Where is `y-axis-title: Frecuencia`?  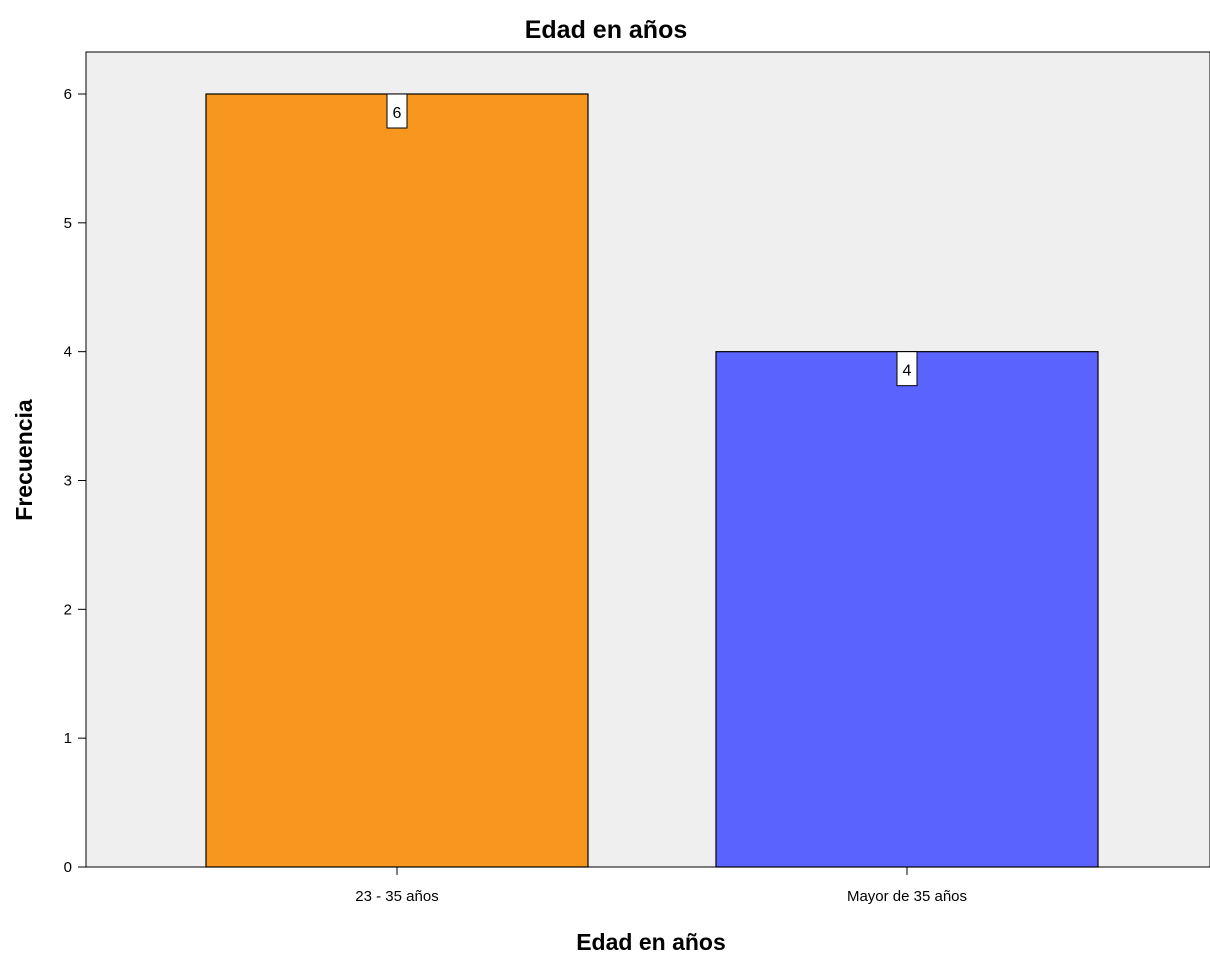 y-axis-title: Frecuencia is located at coordinates (24, 460).